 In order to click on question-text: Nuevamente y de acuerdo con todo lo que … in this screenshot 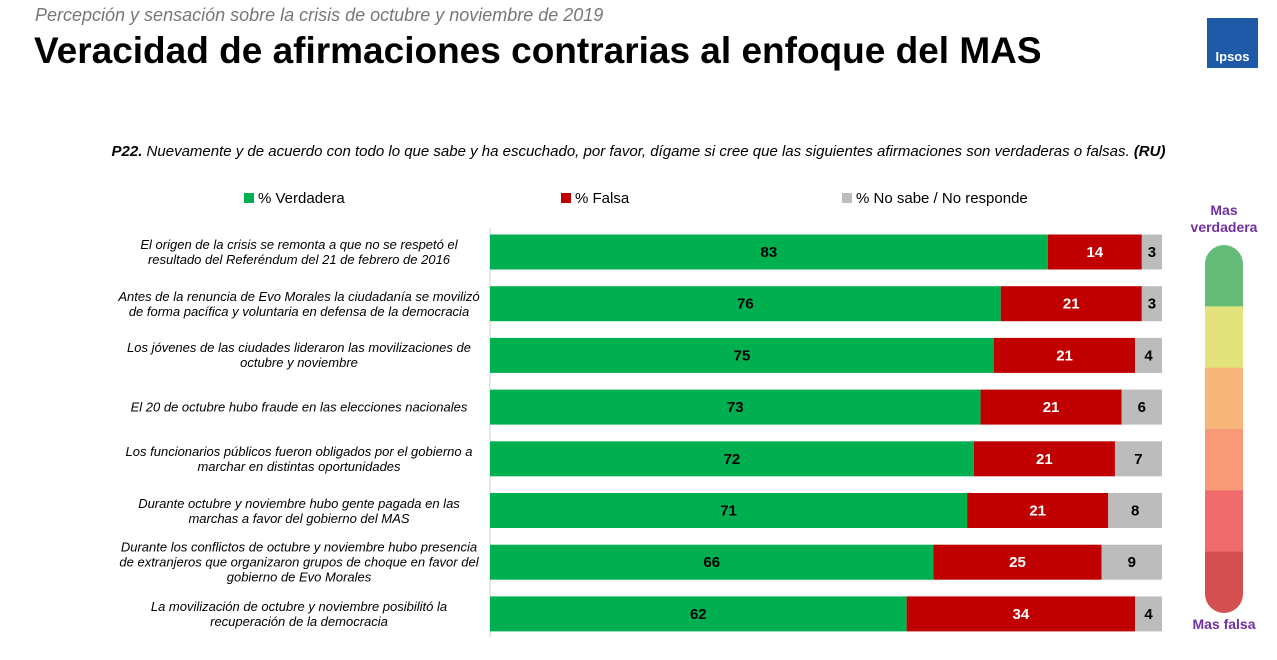, I will do `click(638, 151)`.